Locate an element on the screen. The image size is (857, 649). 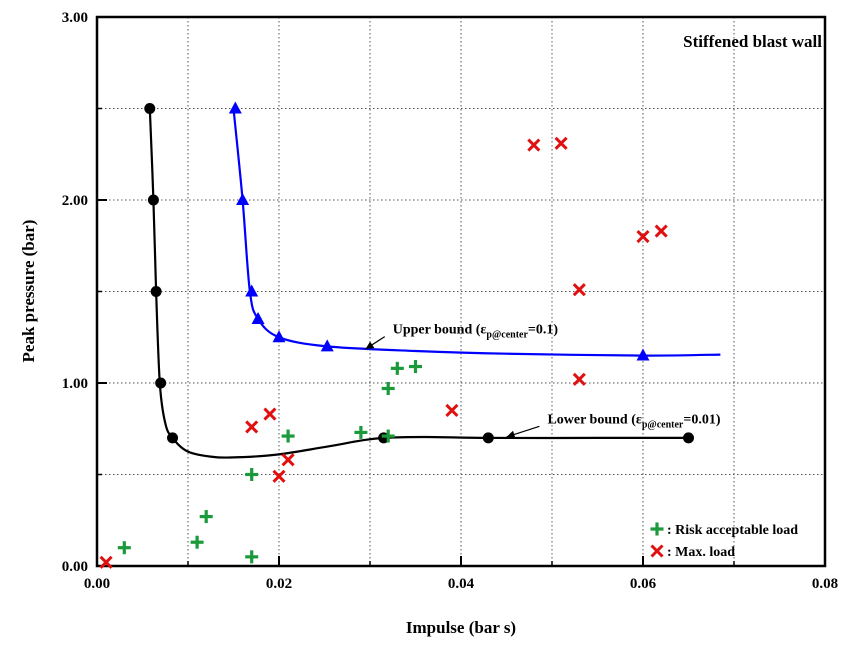
x-tick-label: 0.06 is located at coordinates (643, 584).